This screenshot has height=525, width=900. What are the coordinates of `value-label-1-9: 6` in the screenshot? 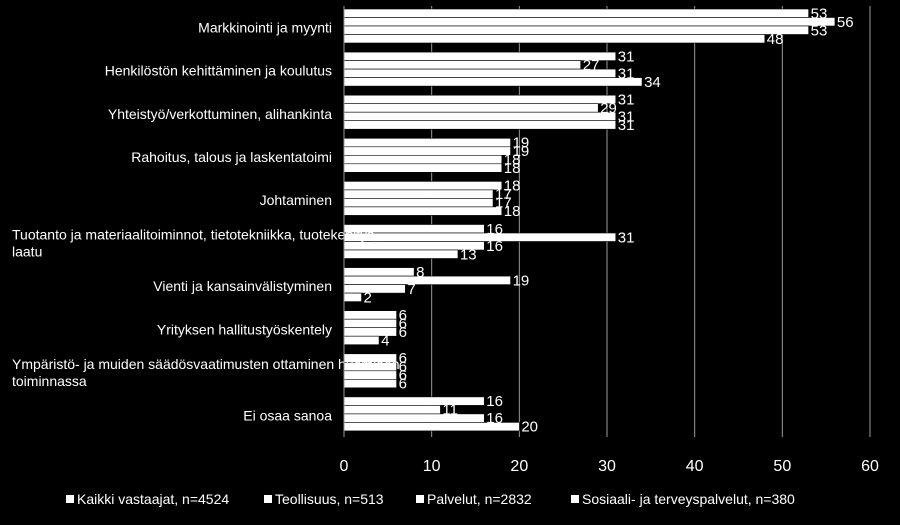 It's located at (403, 358).